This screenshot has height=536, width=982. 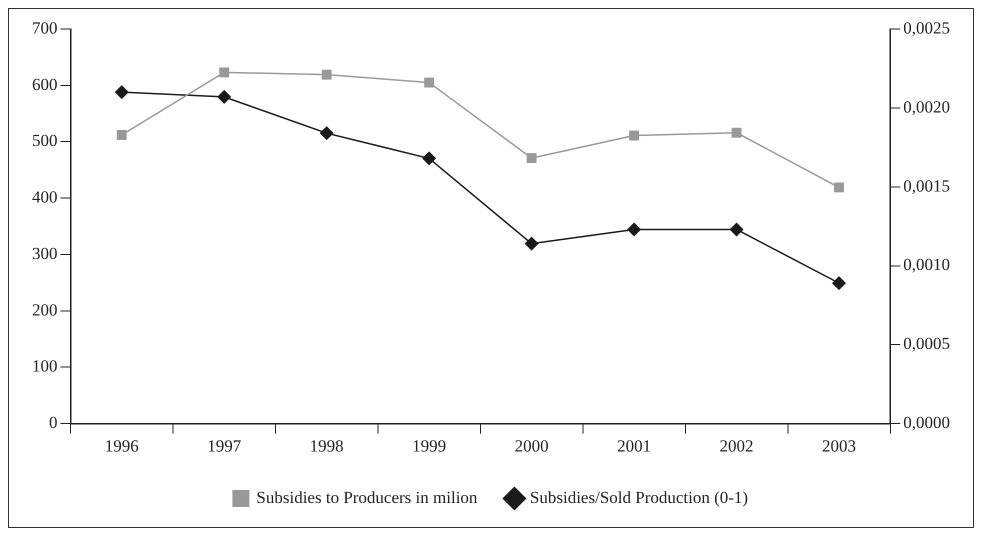 What do you see at coordinates (45, 84) in the screenshot?
I see `y-tick-label: 600` at bounding box center [45, 84].